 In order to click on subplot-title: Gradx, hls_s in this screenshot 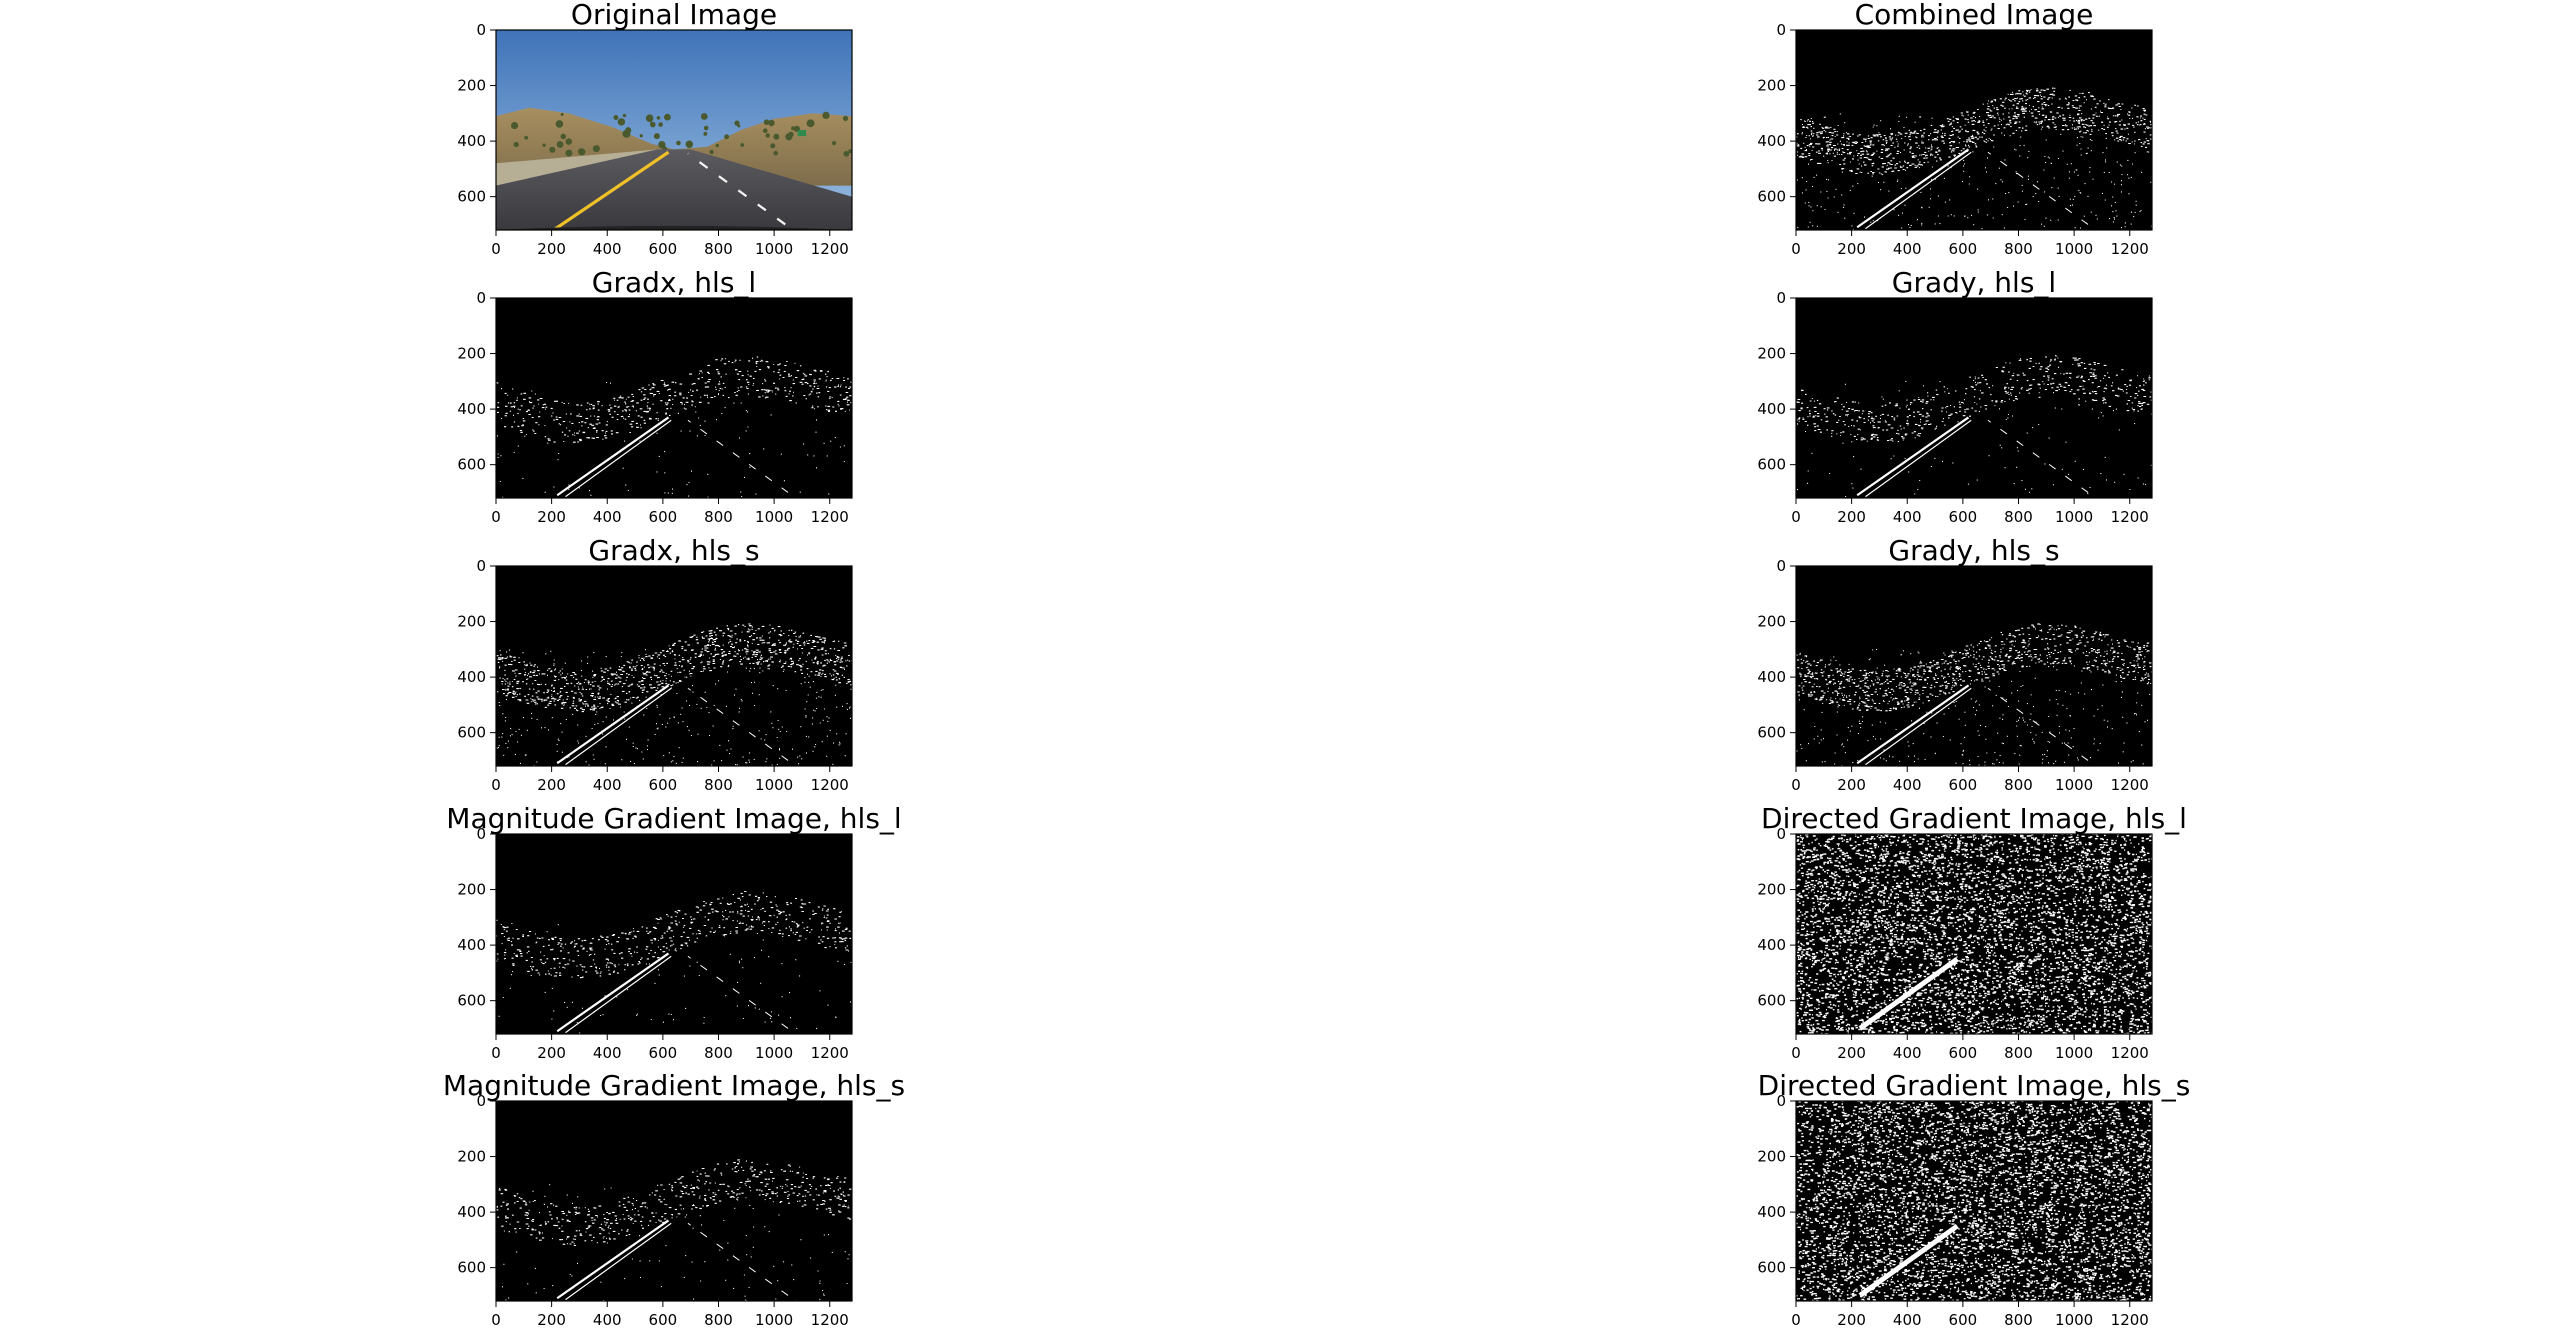, I will do `click(673, 550)`.